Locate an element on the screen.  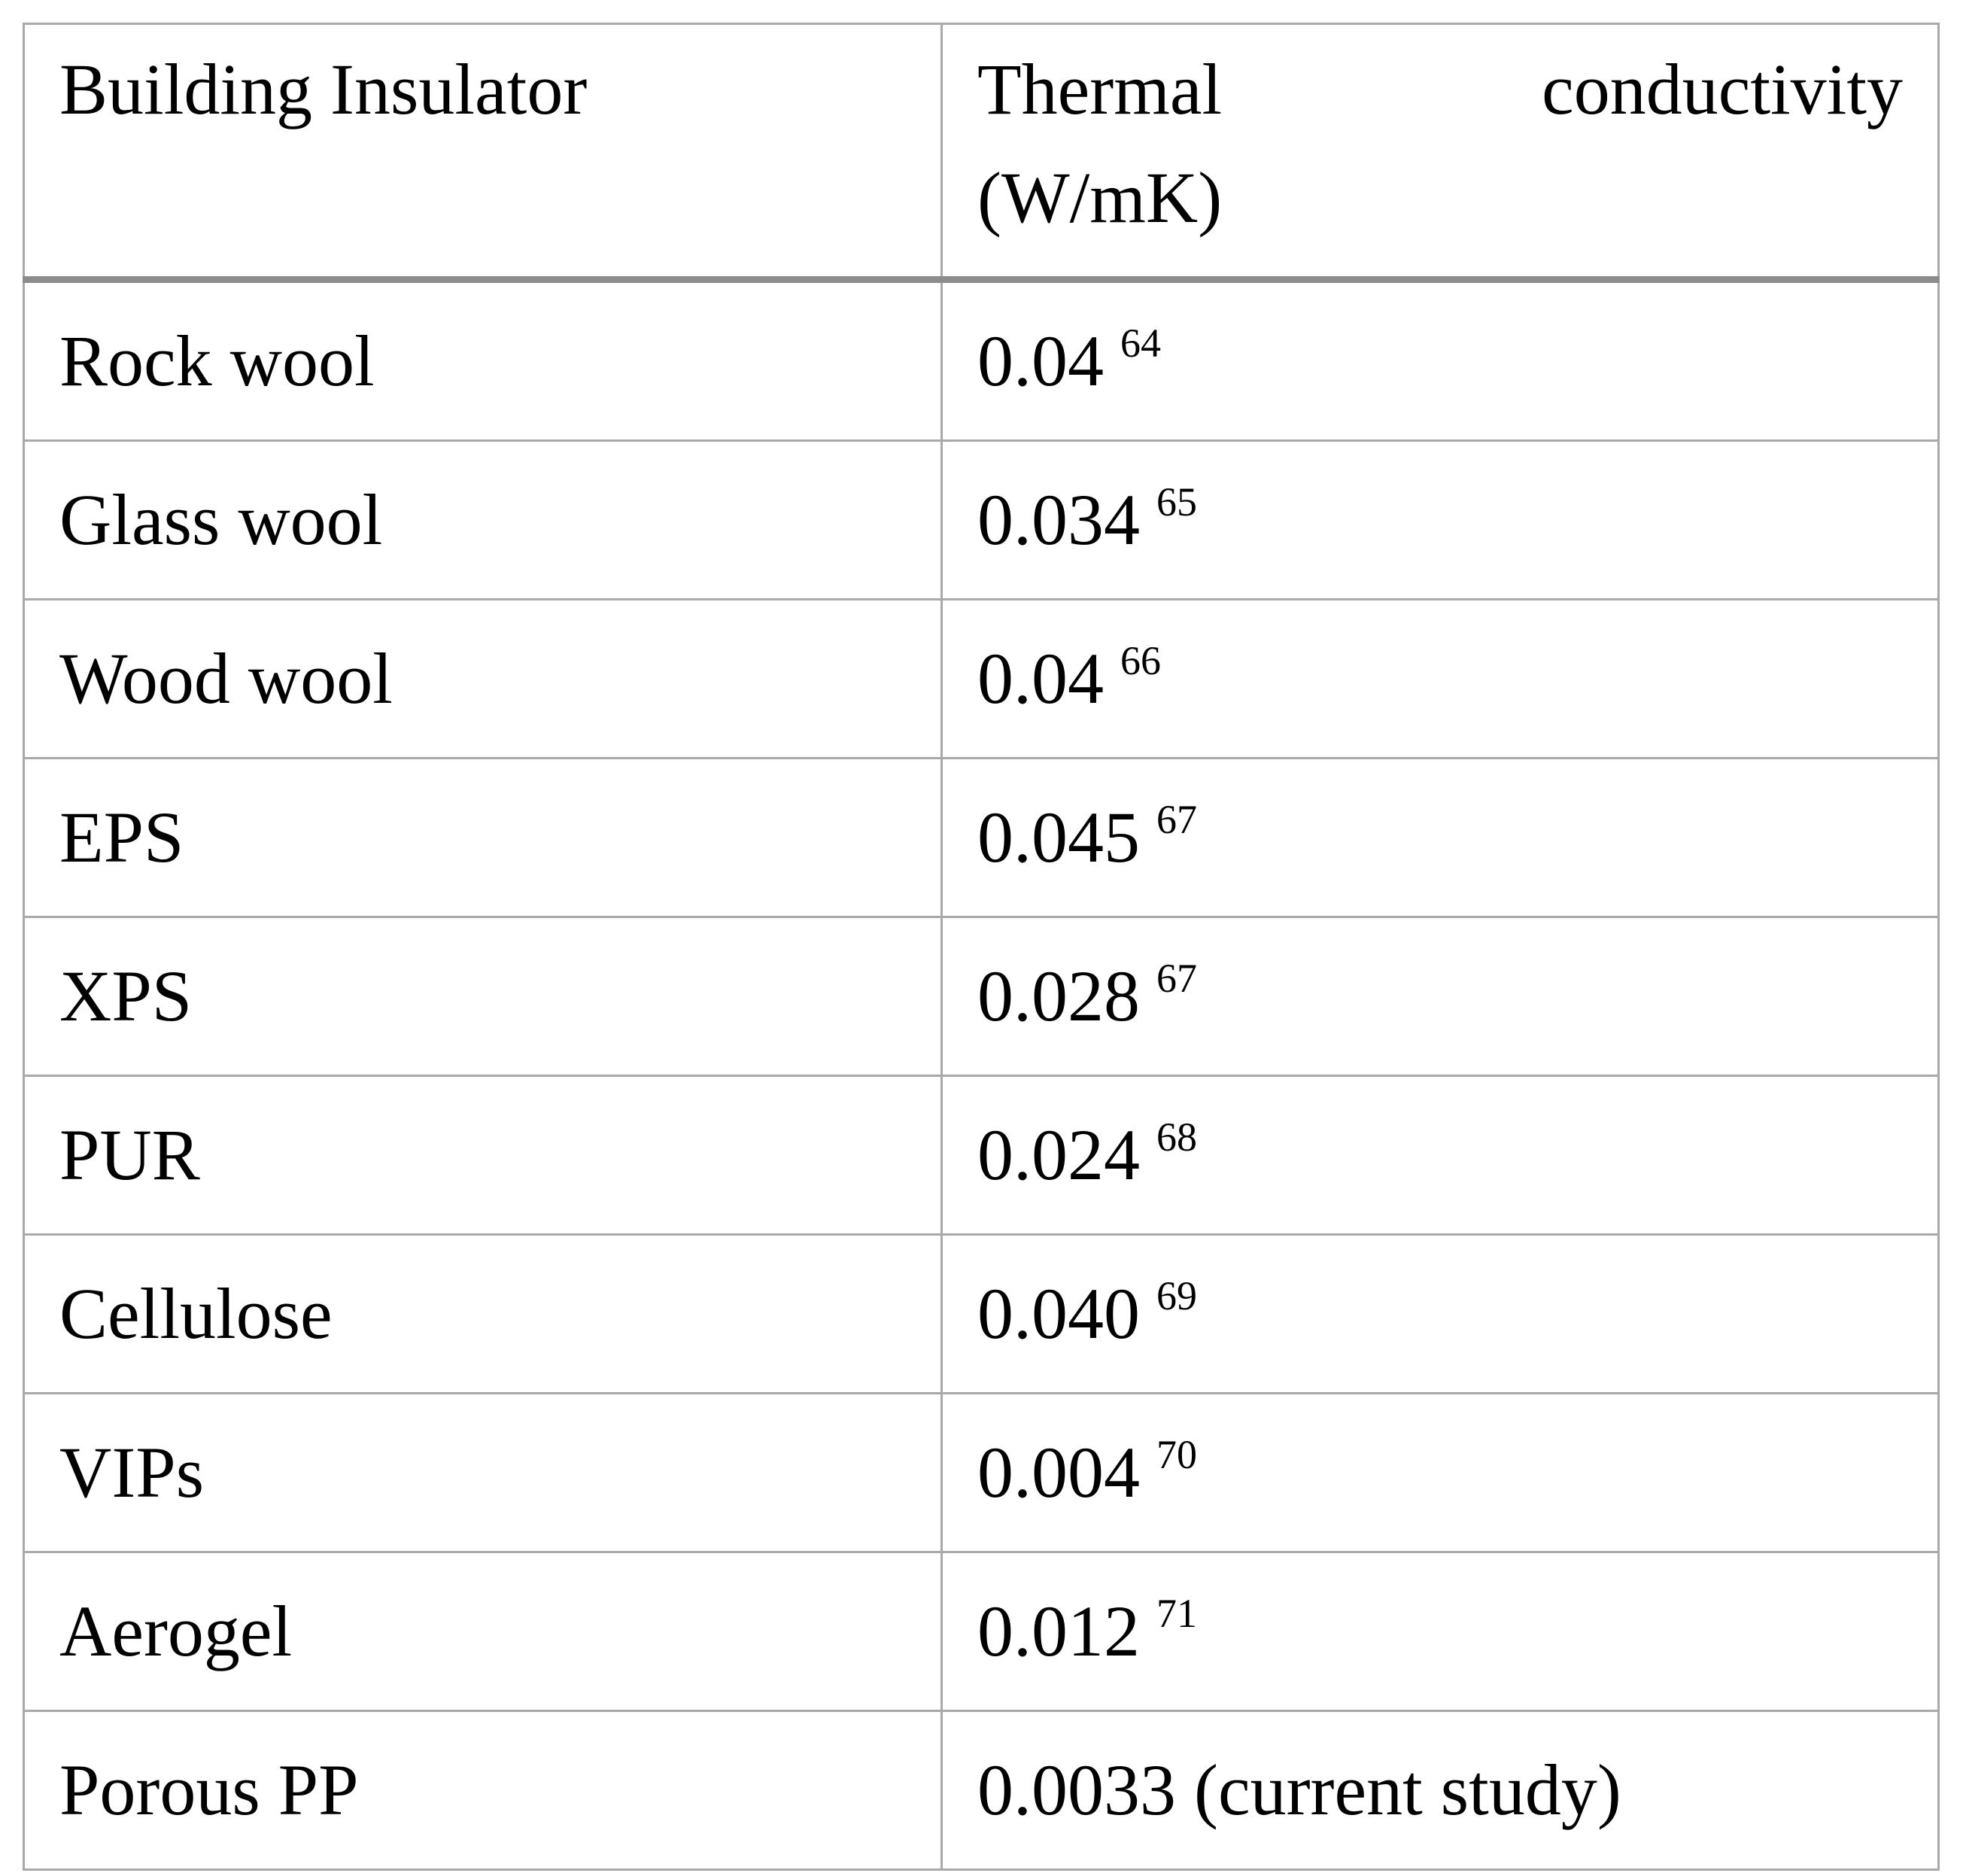
insulator-name: VIPs is located at coordinates (483, 1473).